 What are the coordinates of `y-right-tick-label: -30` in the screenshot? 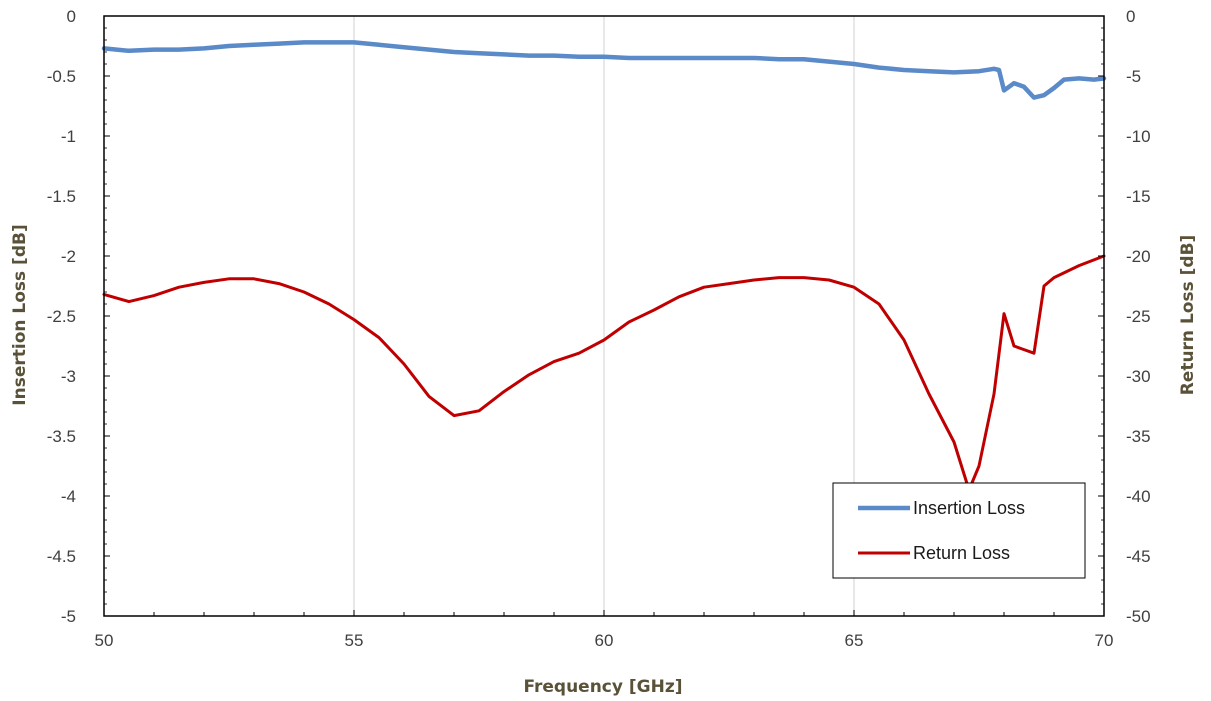 It's located at (1138, 376).